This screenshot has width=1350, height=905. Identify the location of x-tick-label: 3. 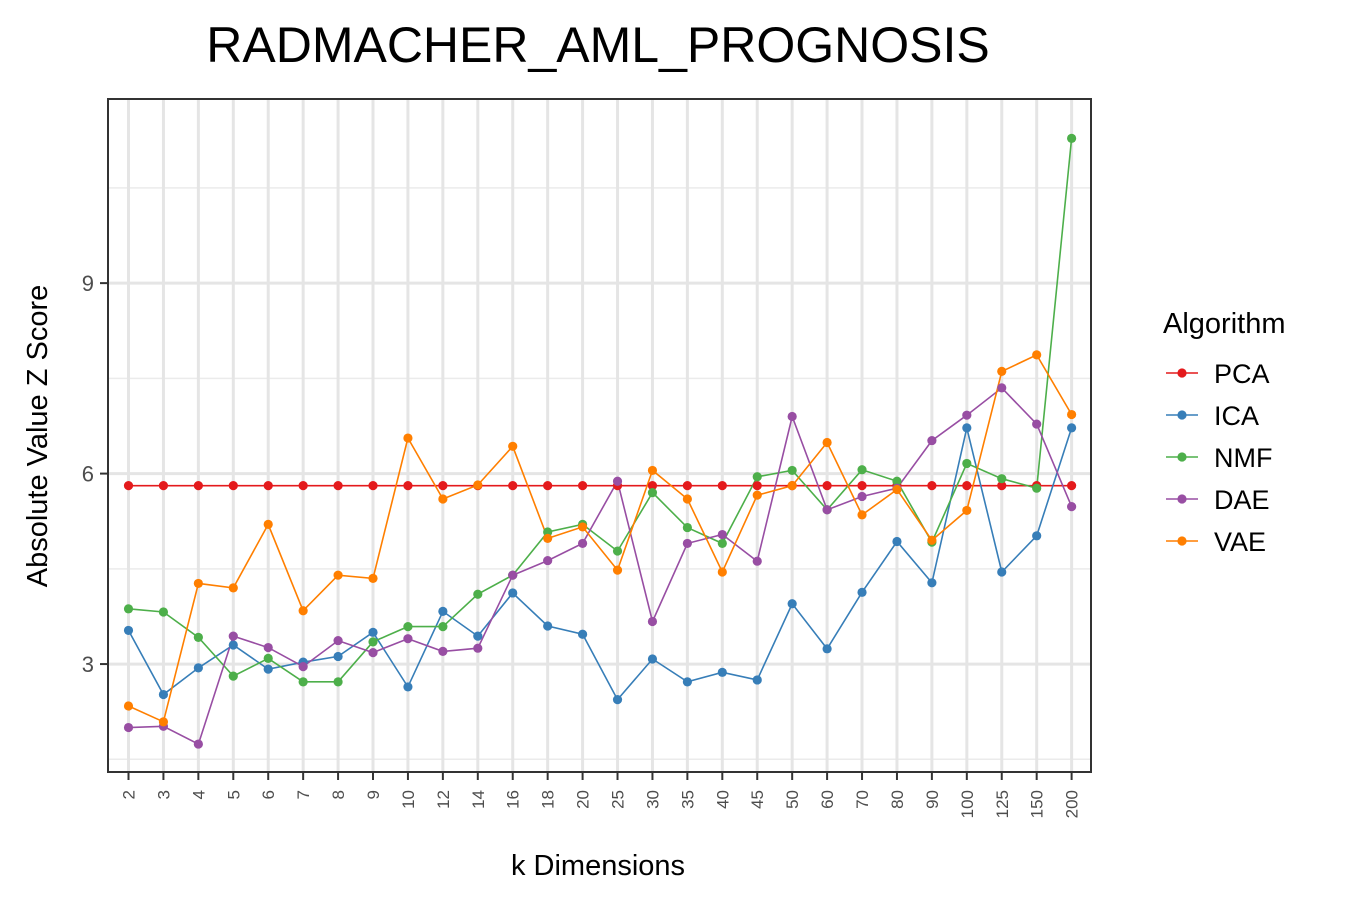
(163, 794).